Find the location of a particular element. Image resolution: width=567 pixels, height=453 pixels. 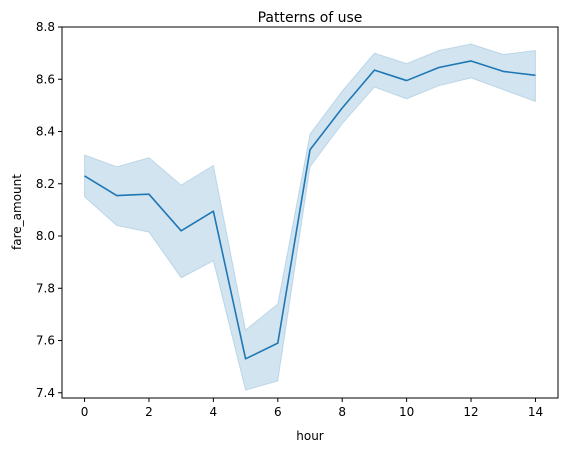

x-tick-label: 6 is located at coordinates (278, 412).